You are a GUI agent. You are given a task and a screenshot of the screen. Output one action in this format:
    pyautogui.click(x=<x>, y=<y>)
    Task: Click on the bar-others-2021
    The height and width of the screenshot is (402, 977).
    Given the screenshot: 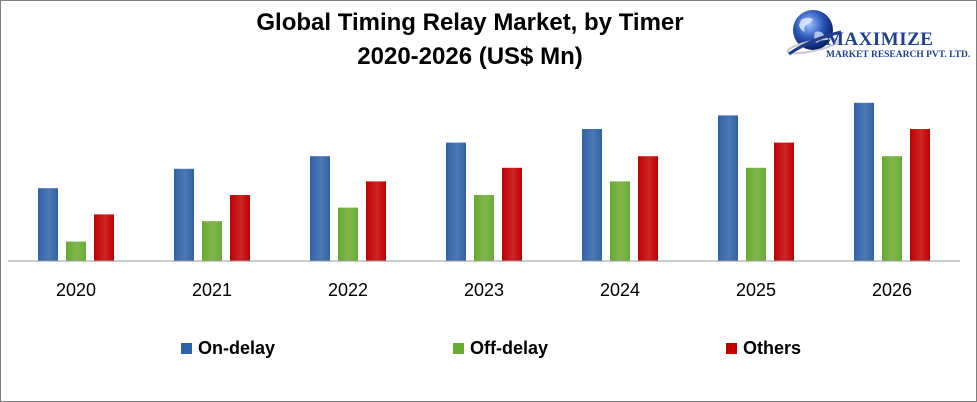 What is the action you would take?
    pyautogui.click(x=240, y=228)
    